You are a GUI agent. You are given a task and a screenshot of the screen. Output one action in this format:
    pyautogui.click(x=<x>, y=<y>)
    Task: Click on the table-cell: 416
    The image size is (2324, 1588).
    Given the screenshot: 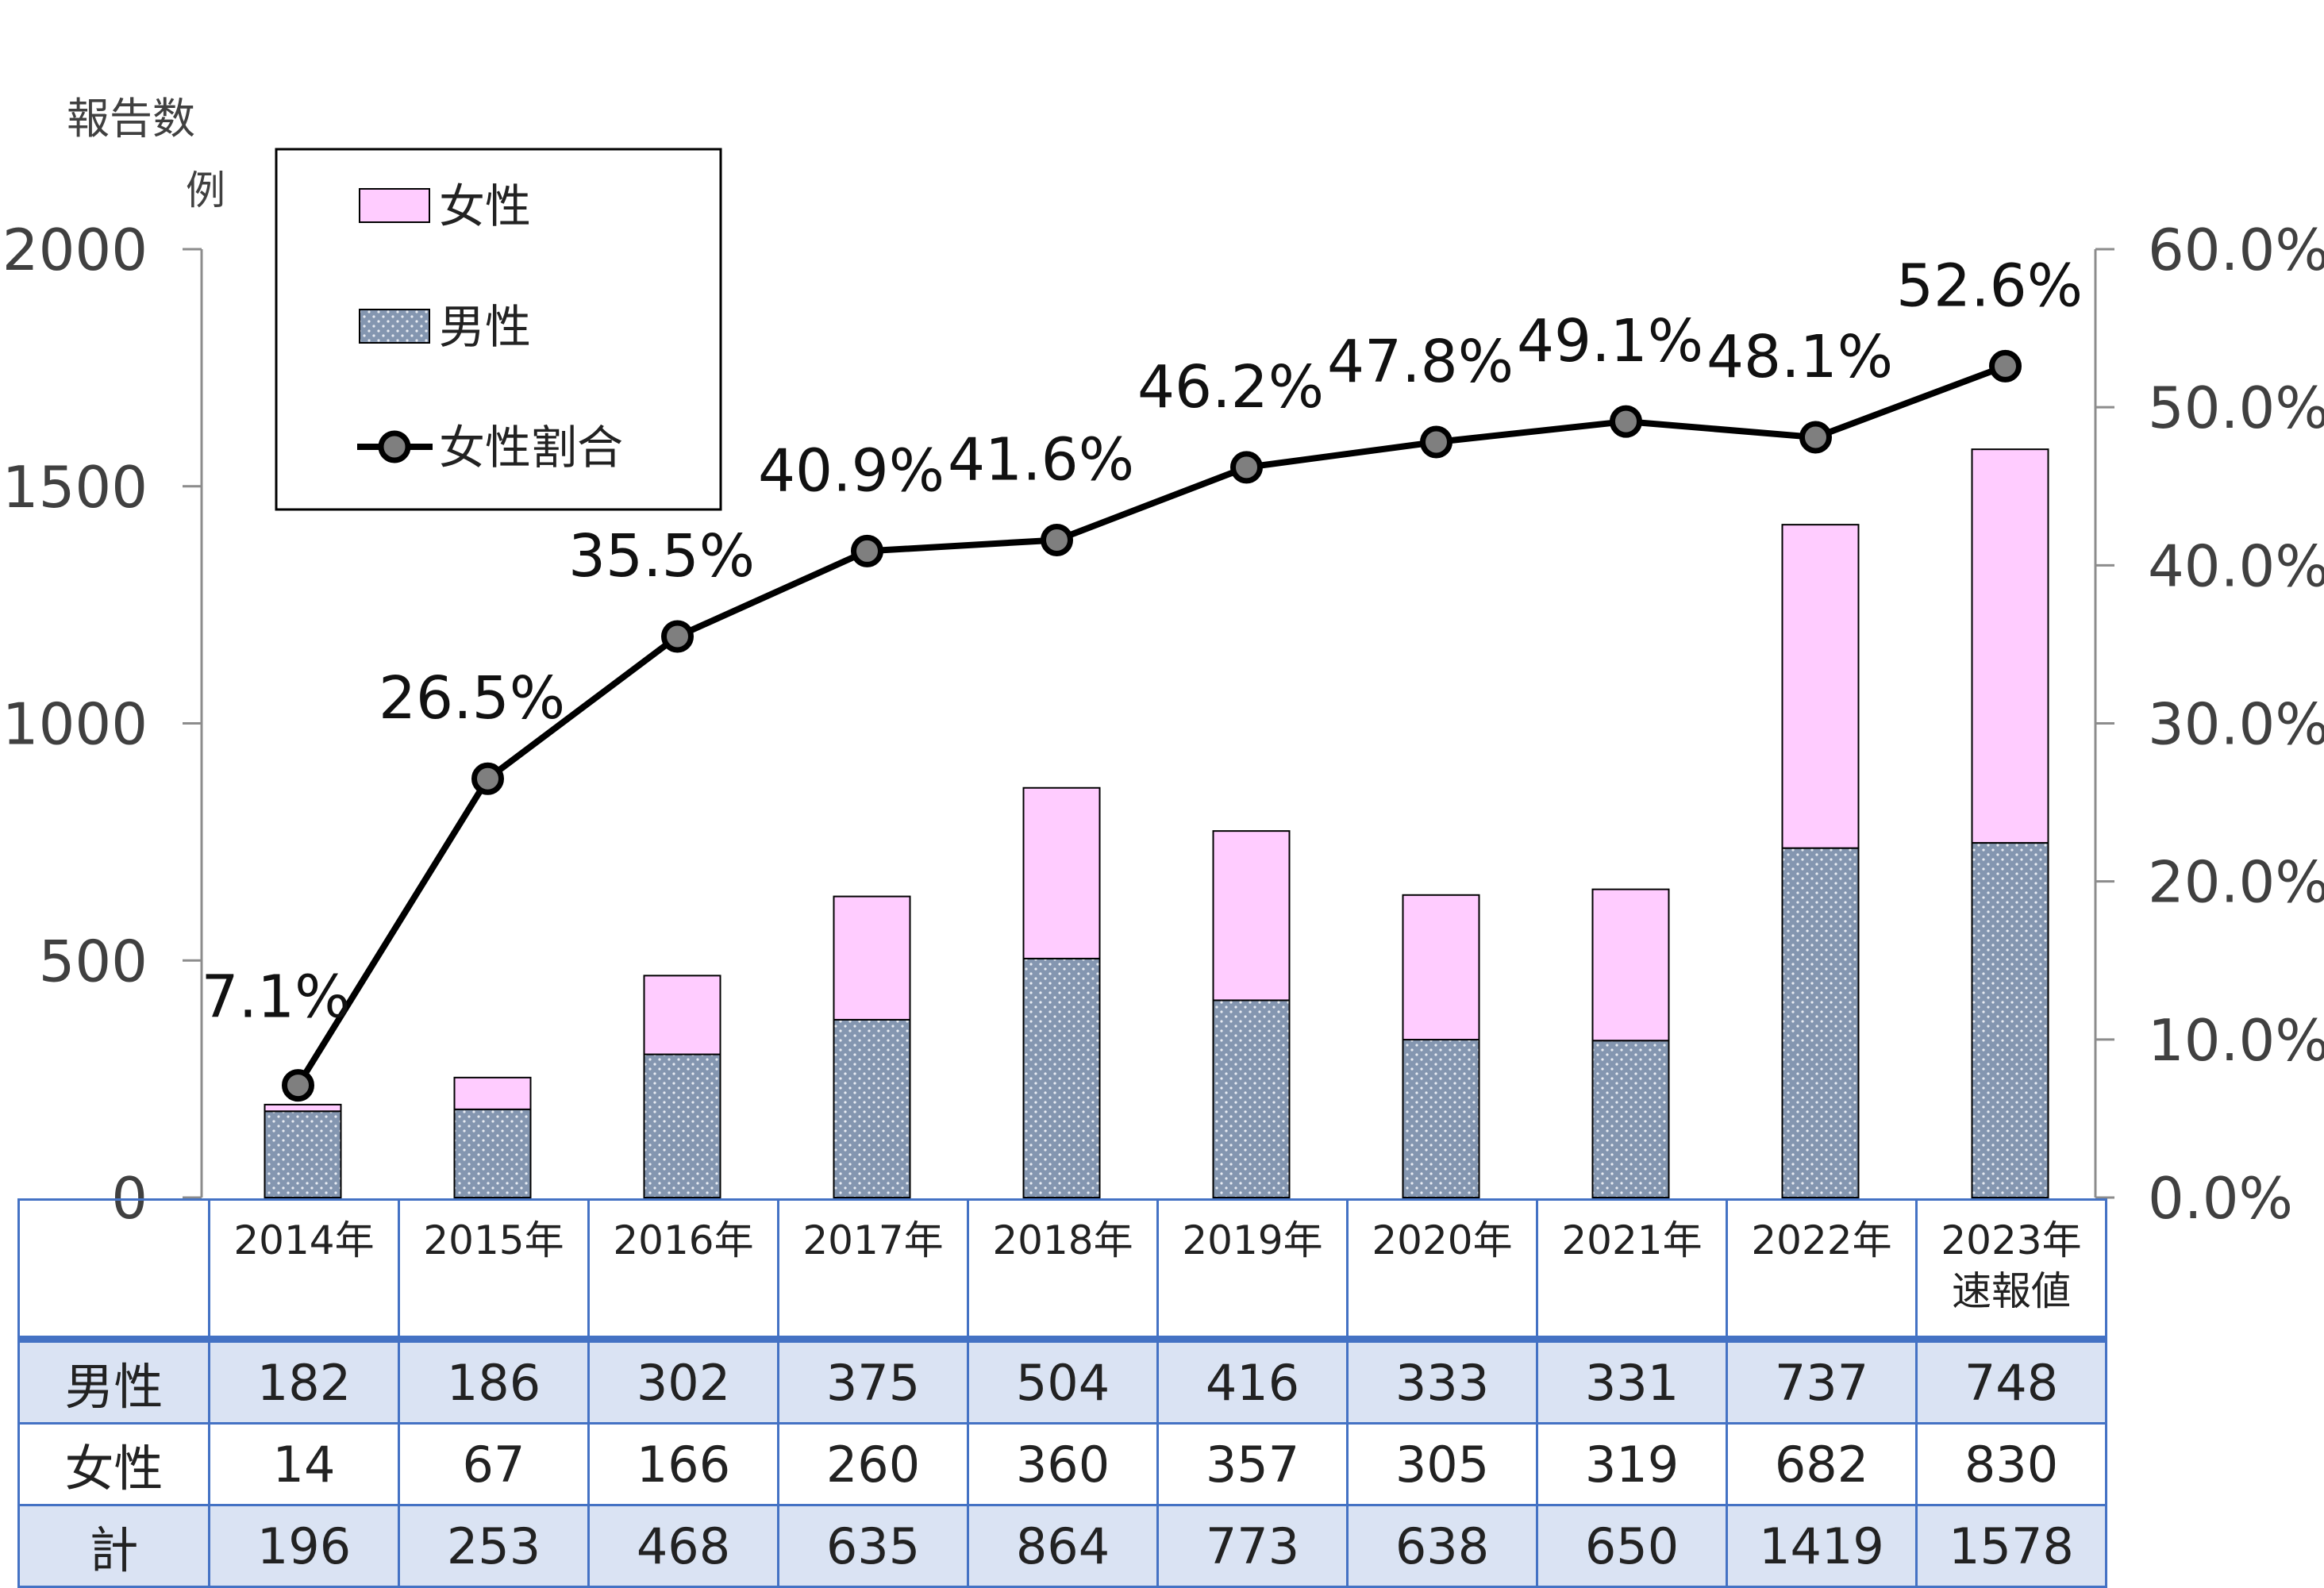 What is the action you would take?
    pyautogui.click(x=1252, y=1382)
    